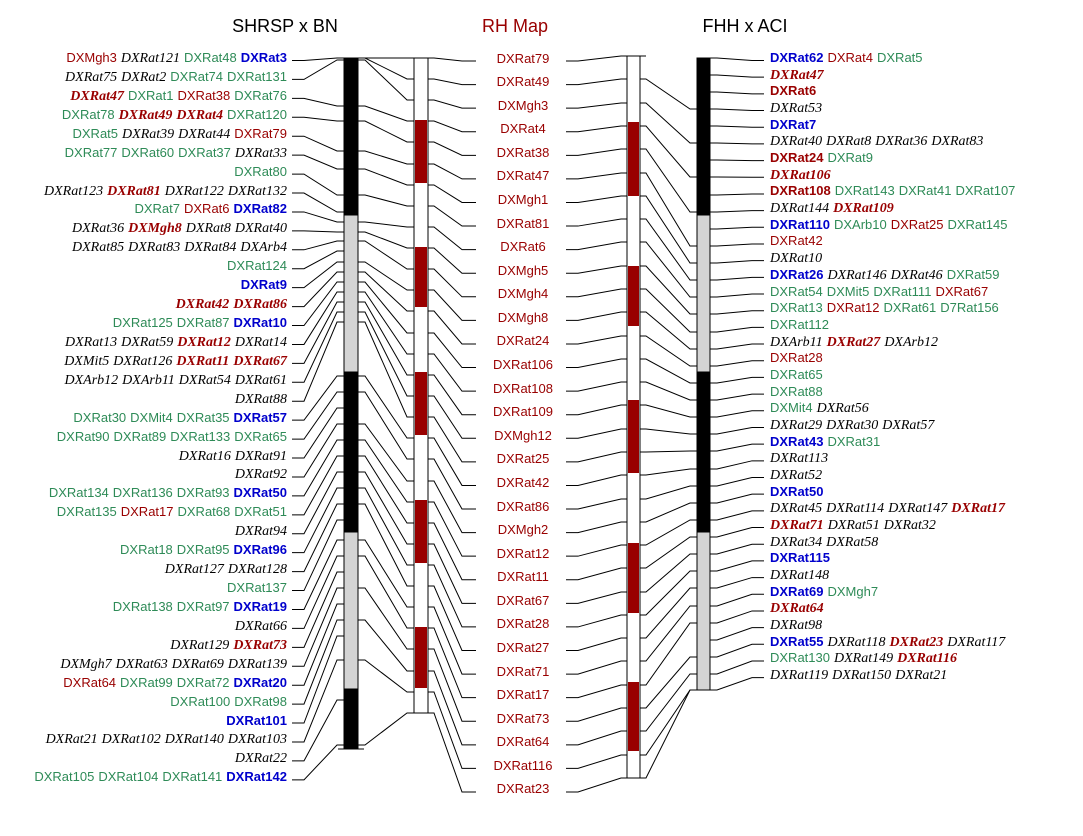 This screenshot has height=836, width=1083. I want to click on marker-label: DXRat35, so click(203, 417).